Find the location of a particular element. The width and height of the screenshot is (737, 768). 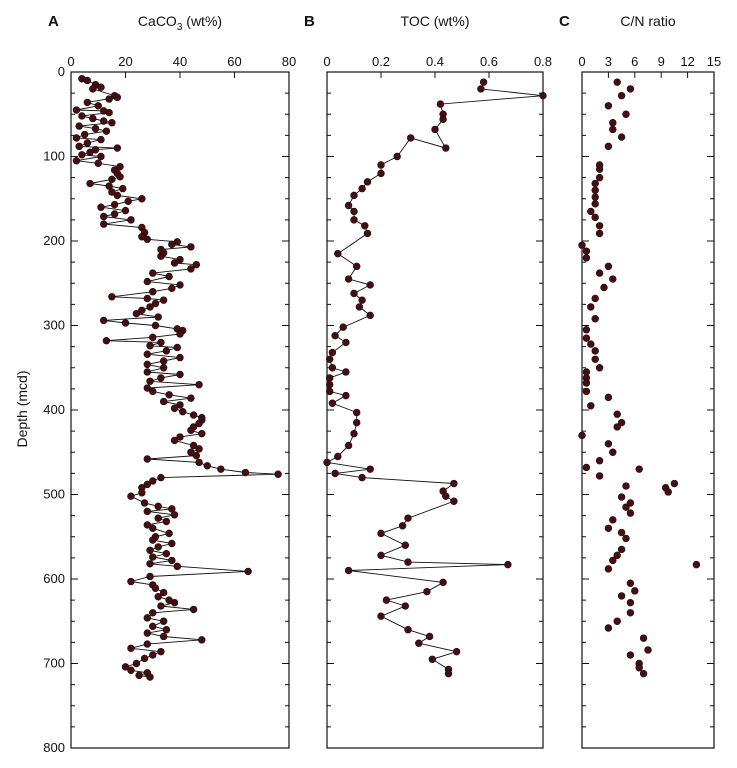

panel-title-main: C/N ratio is located at coordinates (647, 21).